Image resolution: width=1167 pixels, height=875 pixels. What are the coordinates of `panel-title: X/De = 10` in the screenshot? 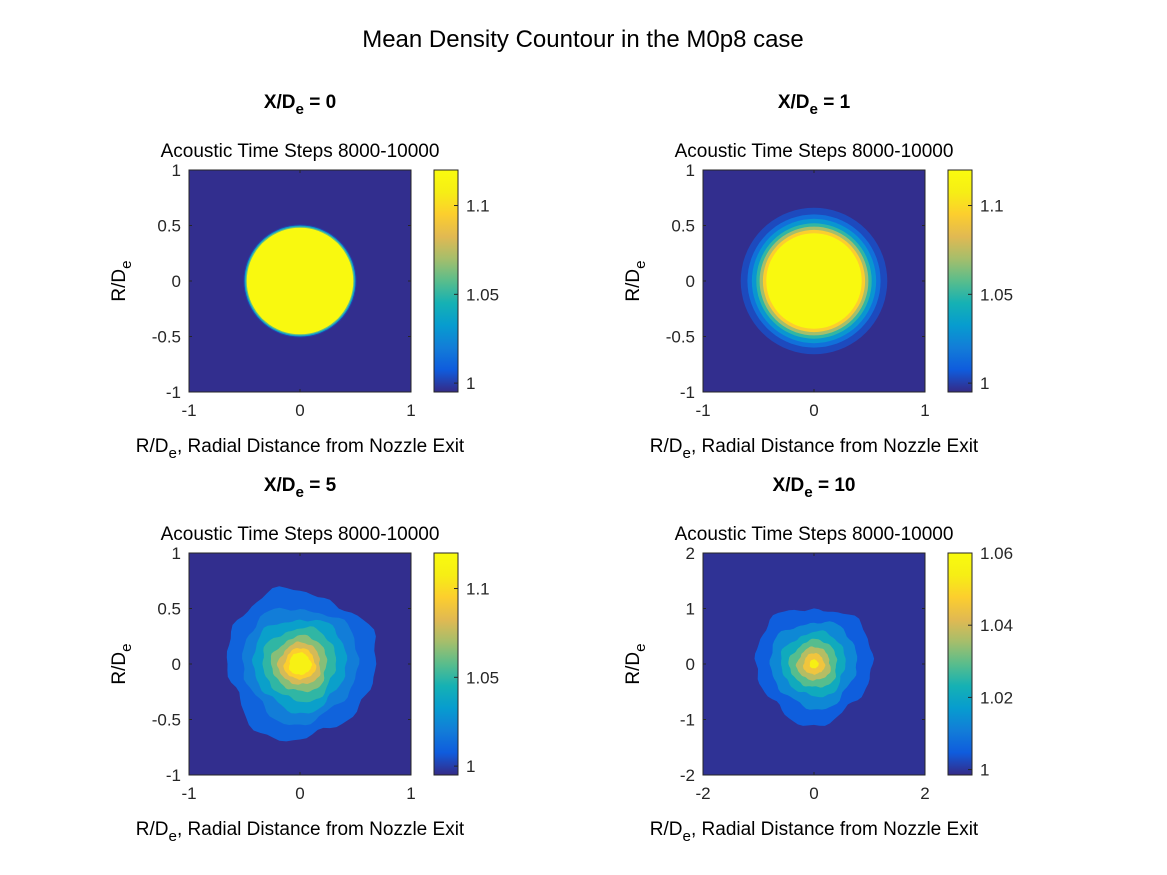 It's located at (814, 488).